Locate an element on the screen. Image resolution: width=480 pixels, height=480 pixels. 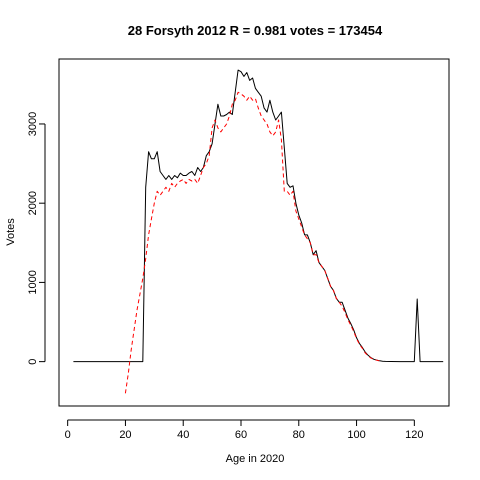
y-tick-label: 1000 is located at coordinates (33, 282).